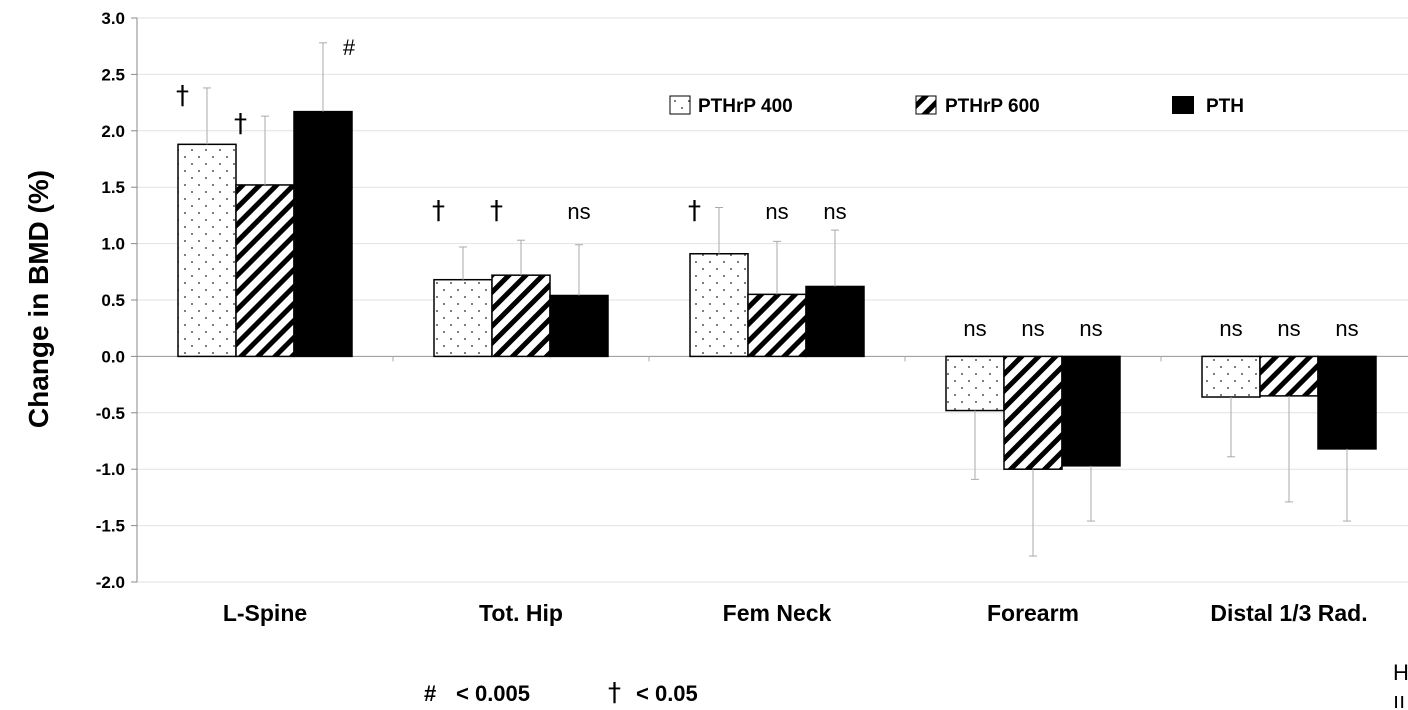 The width and height of the screenshot is (1408, 710). I want to click on y-tick-label: -0.5, so click(110, 413).